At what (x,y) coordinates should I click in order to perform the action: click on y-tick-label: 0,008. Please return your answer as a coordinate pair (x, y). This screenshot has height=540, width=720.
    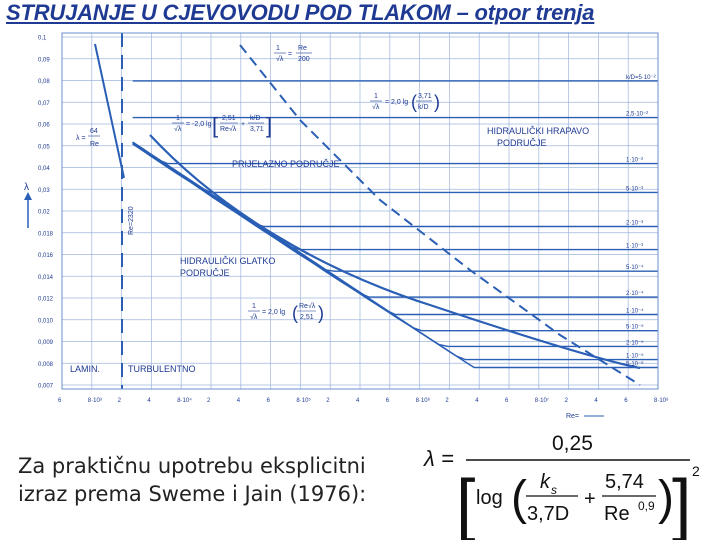
    Looking at the image, I should click on (46, 365).